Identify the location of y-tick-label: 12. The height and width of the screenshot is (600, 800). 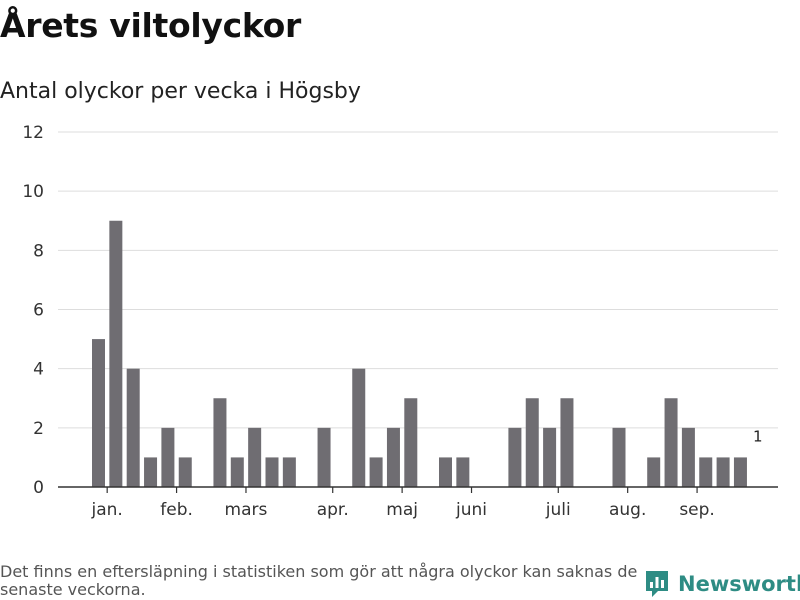
(33, 133).